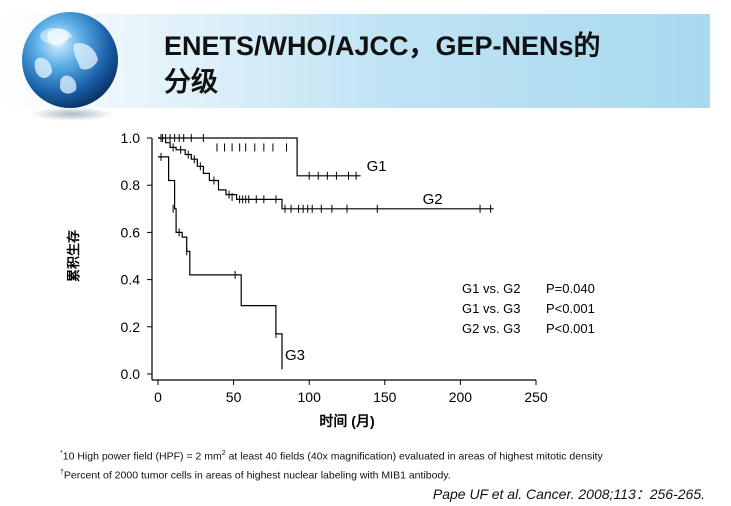 This screenshot has width=731, height=506. I want to click on y-tick-label: 0.4, so click(131, 280).